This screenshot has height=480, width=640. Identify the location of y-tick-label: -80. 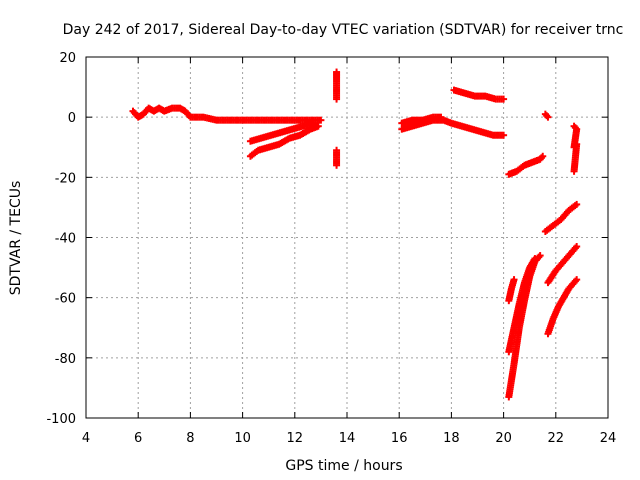
(65, 359).